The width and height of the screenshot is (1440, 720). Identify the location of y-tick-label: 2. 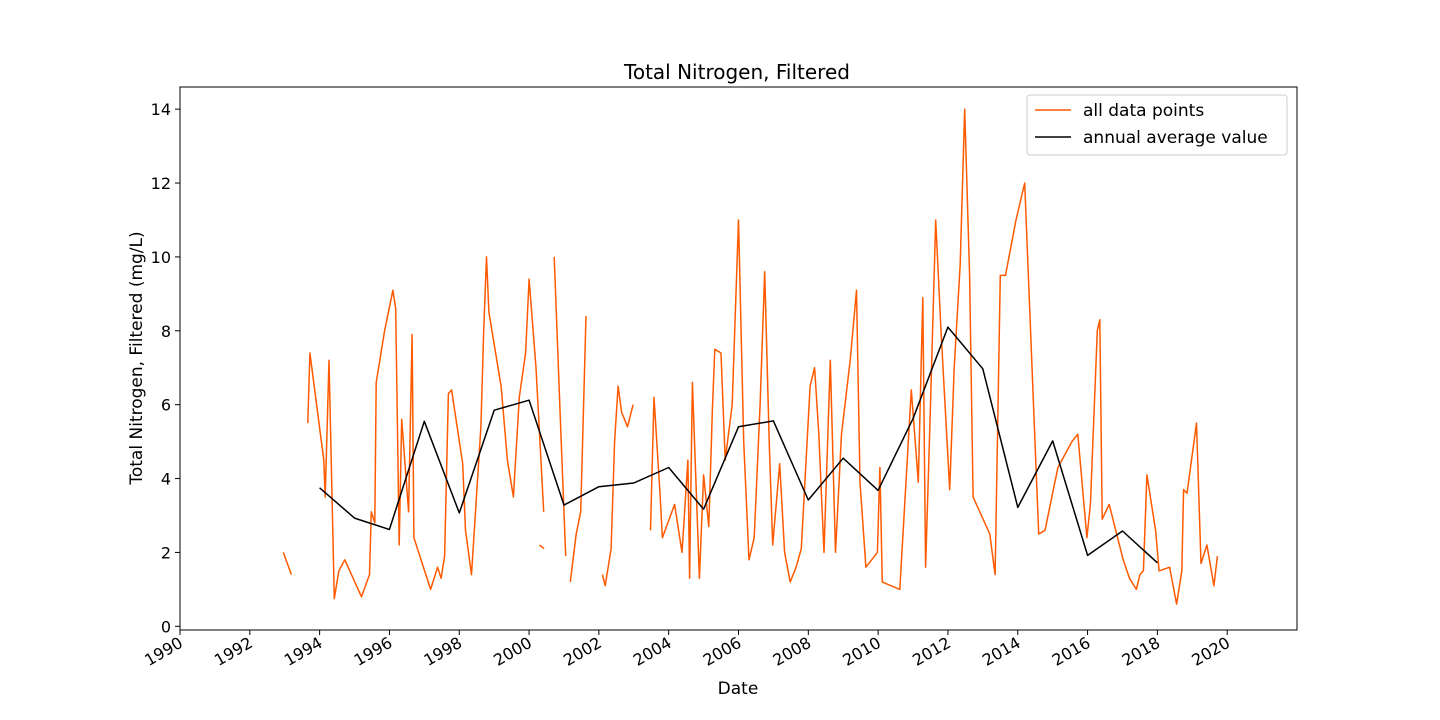
(166, 552).